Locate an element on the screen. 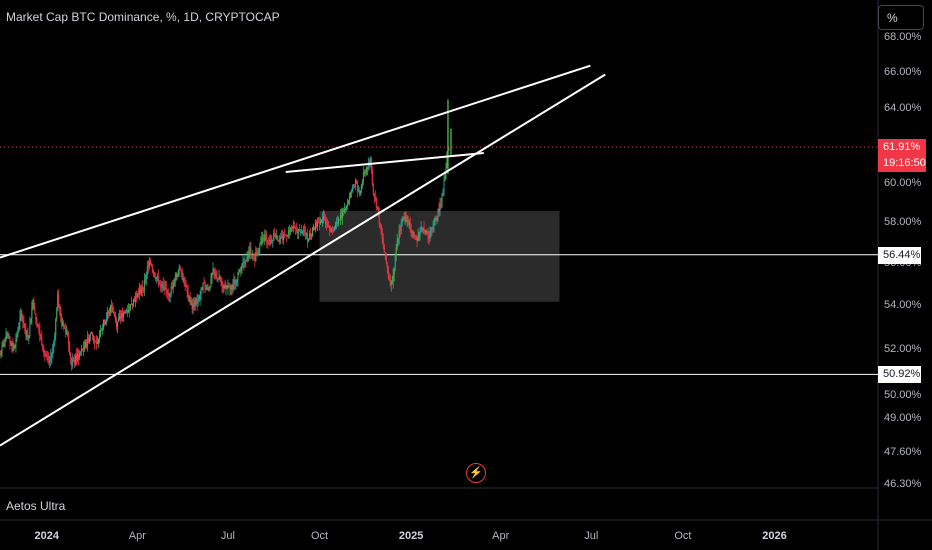 The width and height of the screenshot is (932, 550). y-tick-label: 60.00% is located at coordinates (903, 182).